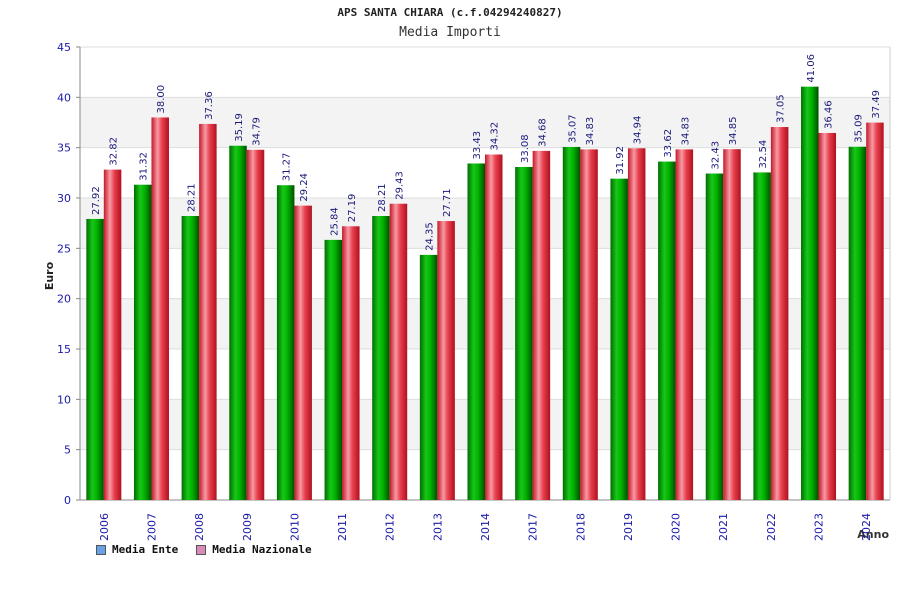  I want to click on data-label: 32.43, so click(715, 155).